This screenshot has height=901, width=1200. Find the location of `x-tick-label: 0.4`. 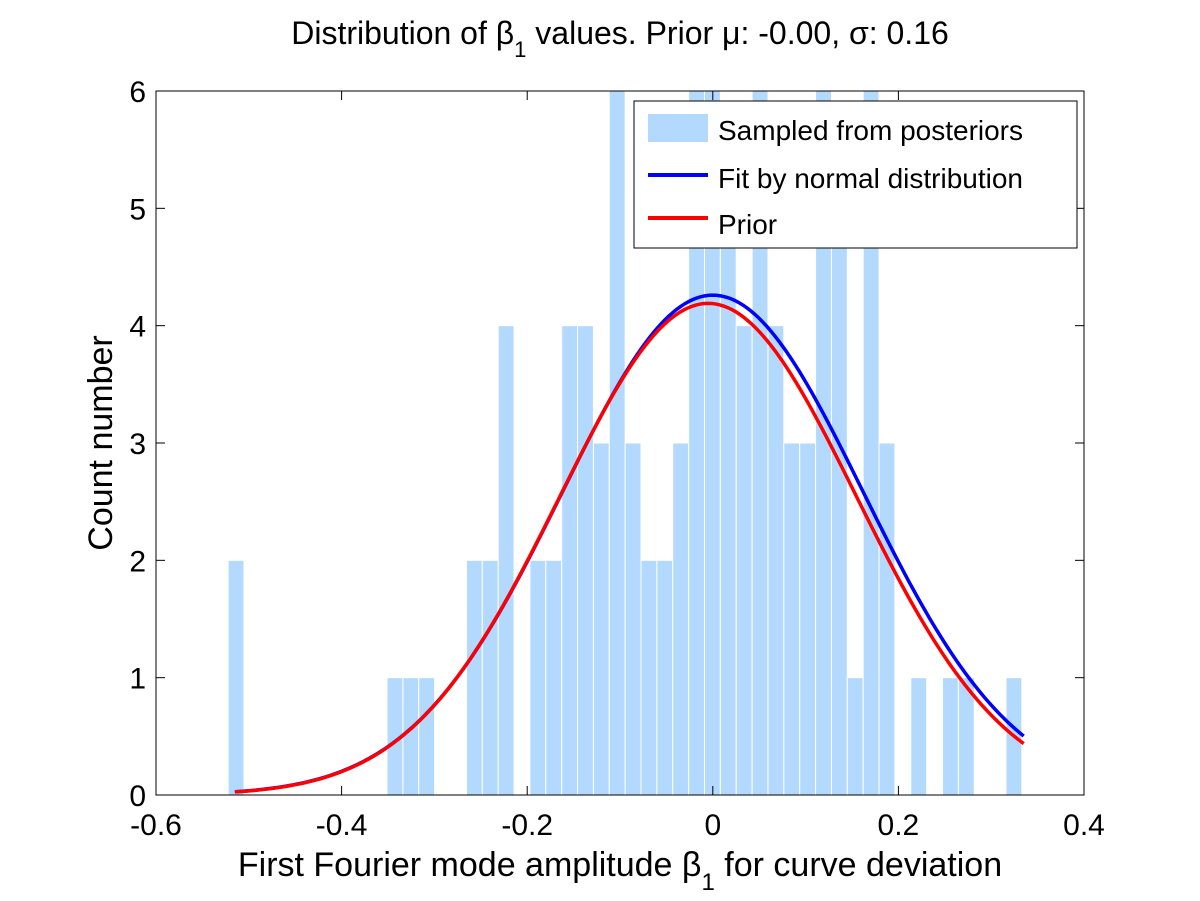

x-tick-label: 0.4 is located at coordinates (1084, 825).